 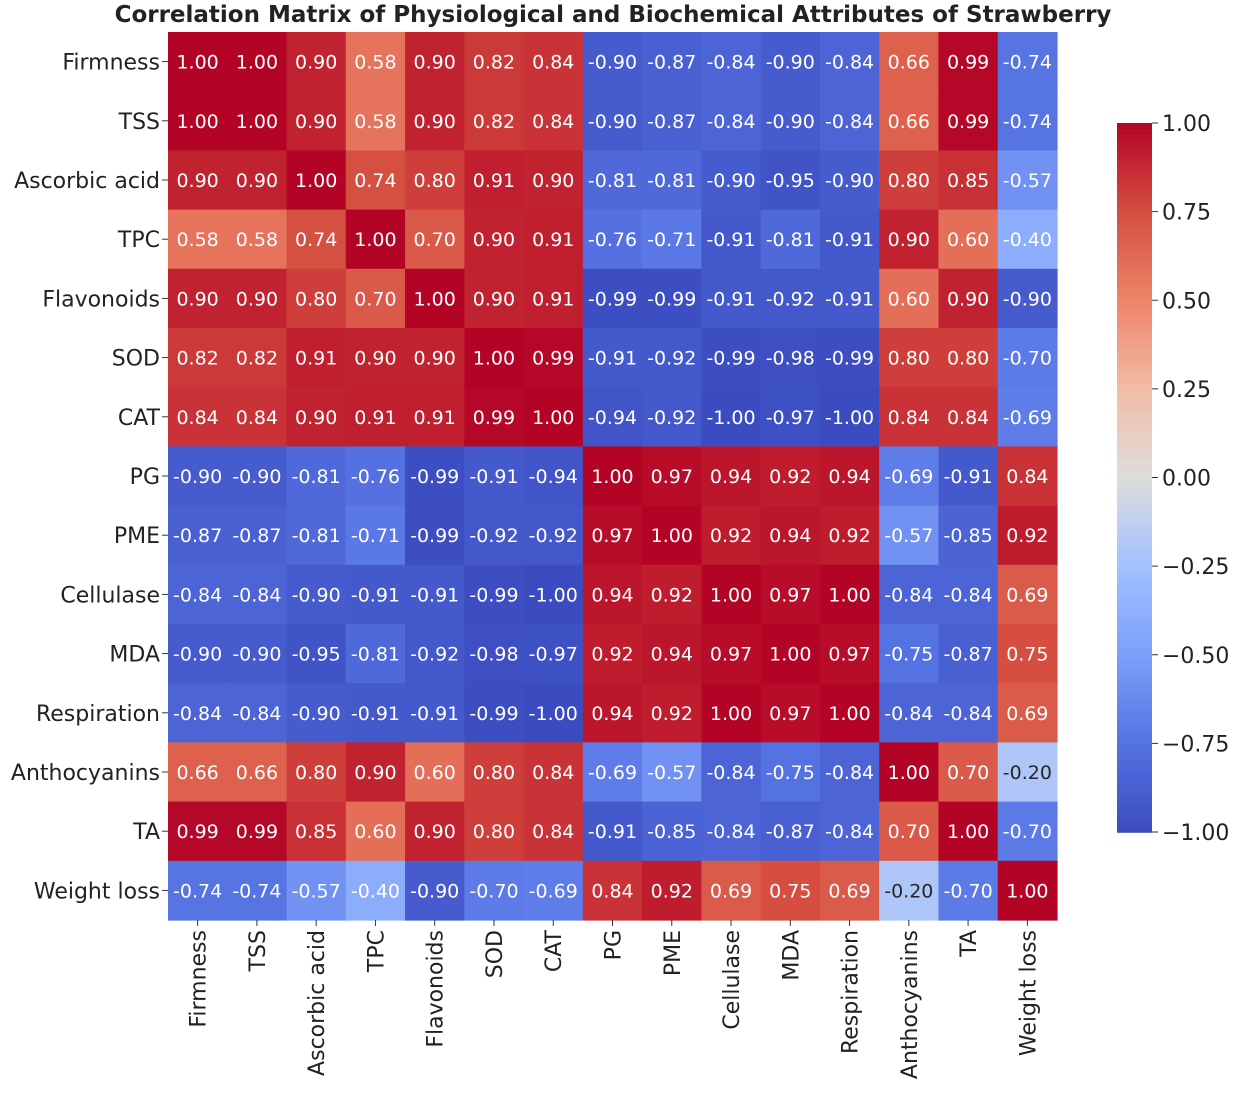 I want to click on cell-value-label: -0.87, so click(x=671, y=122).